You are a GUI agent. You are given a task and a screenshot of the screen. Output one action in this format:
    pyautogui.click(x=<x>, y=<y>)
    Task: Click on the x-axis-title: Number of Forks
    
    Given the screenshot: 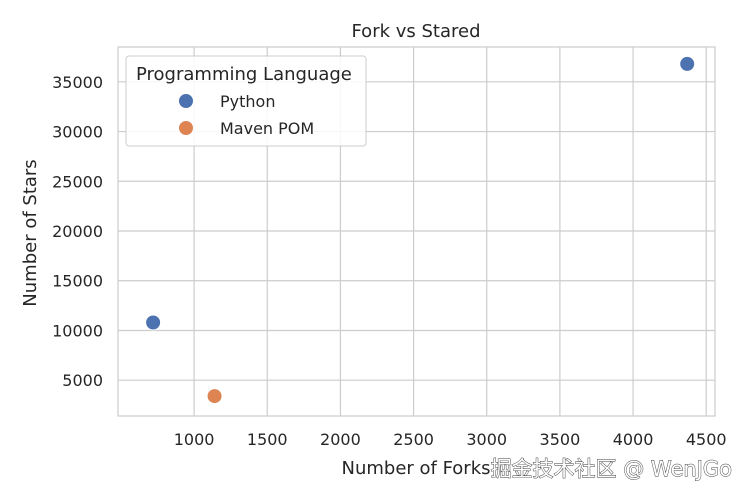 What is the action you would take?
    pyautogui.click(x=415, y=468)
    